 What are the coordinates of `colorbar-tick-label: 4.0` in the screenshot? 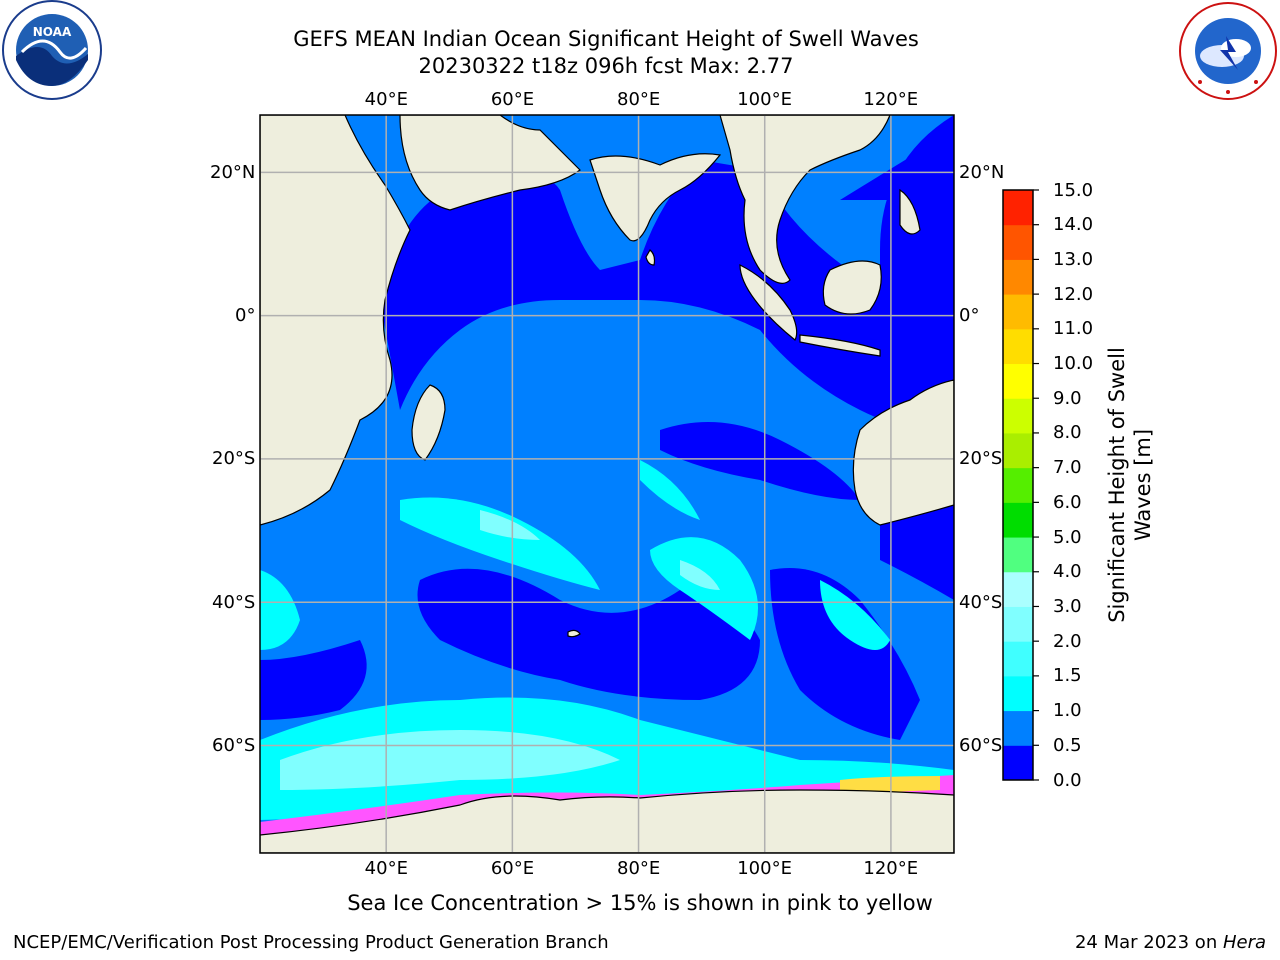 It's located at (1067, 572).